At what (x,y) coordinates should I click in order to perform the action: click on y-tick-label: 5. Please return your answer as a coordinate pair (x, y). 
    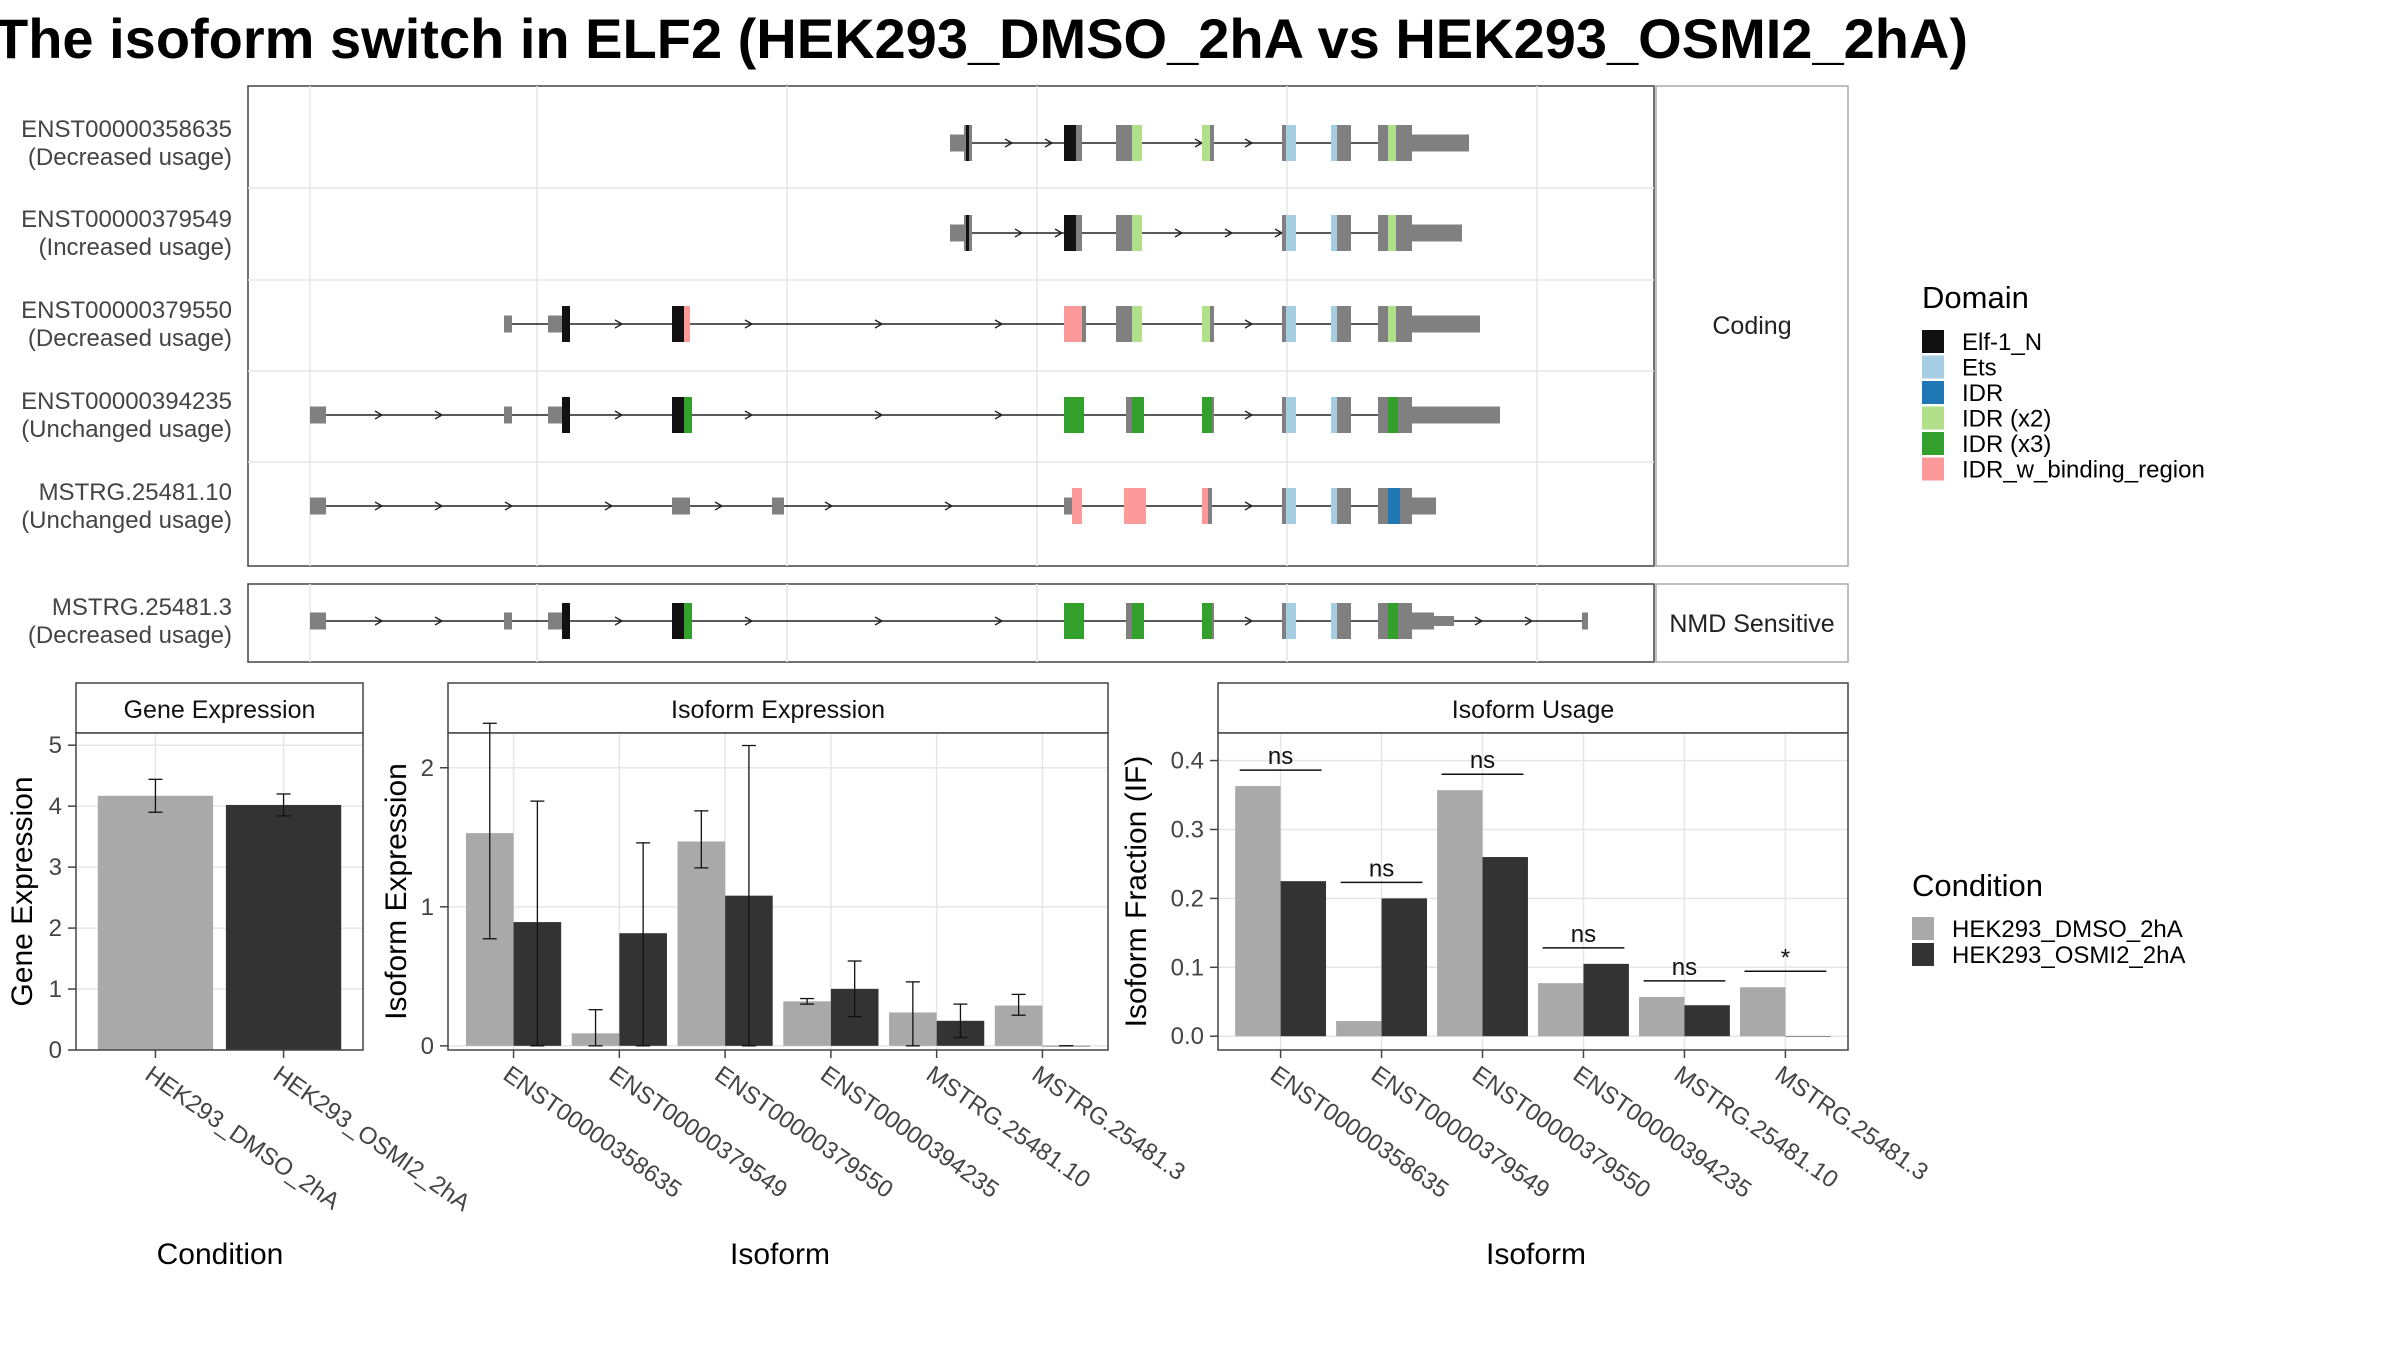
    Looking at the image, I should click on (55, 745).